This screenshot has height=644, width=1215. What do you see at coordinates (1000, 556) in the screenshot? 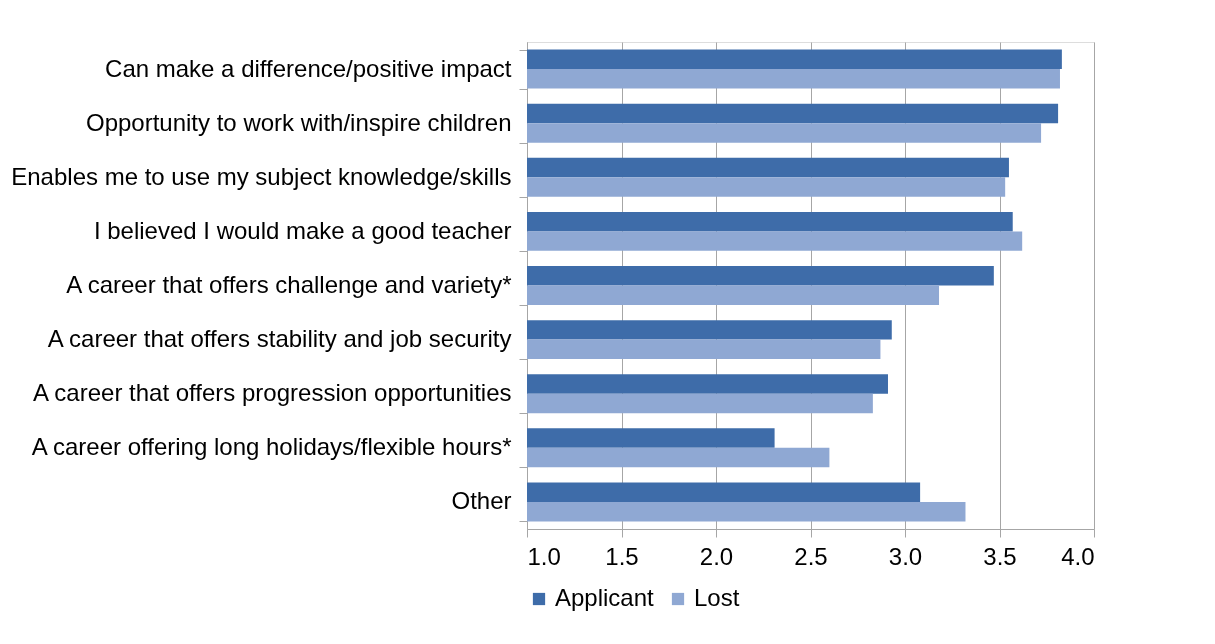
I see `x-tick-label: 3.5` at bounding box center [1000, 556].